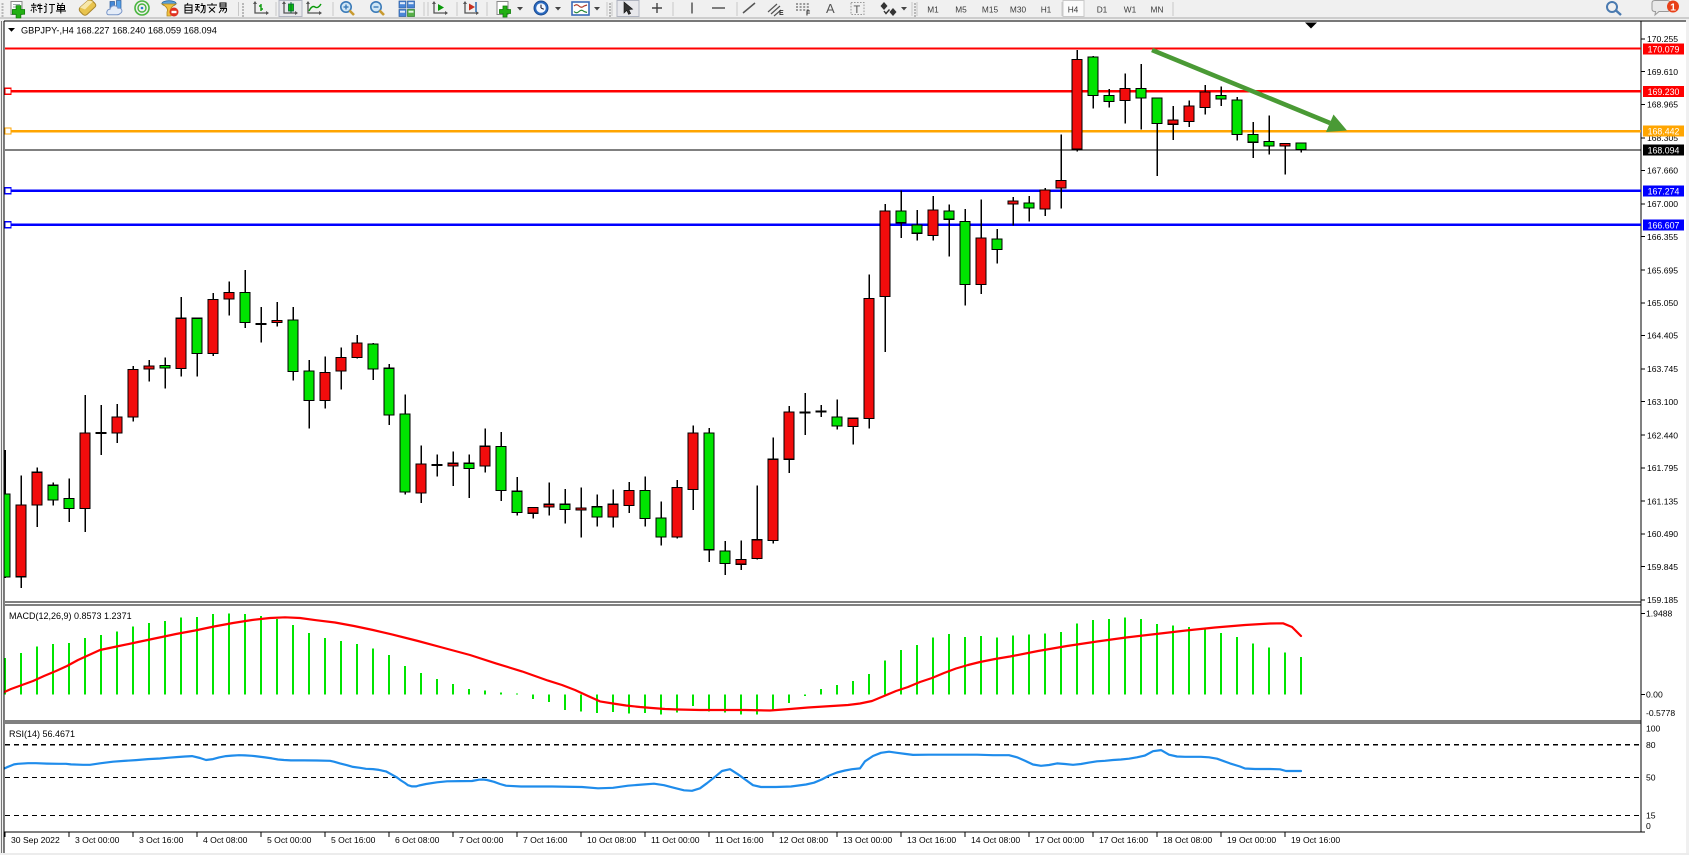 The height and width of the screenshot is (855, 1689). Describe the element at coordinates (417, 840) in the screenshot. I see `svg-text: 6 Oct 08:00` at that location.